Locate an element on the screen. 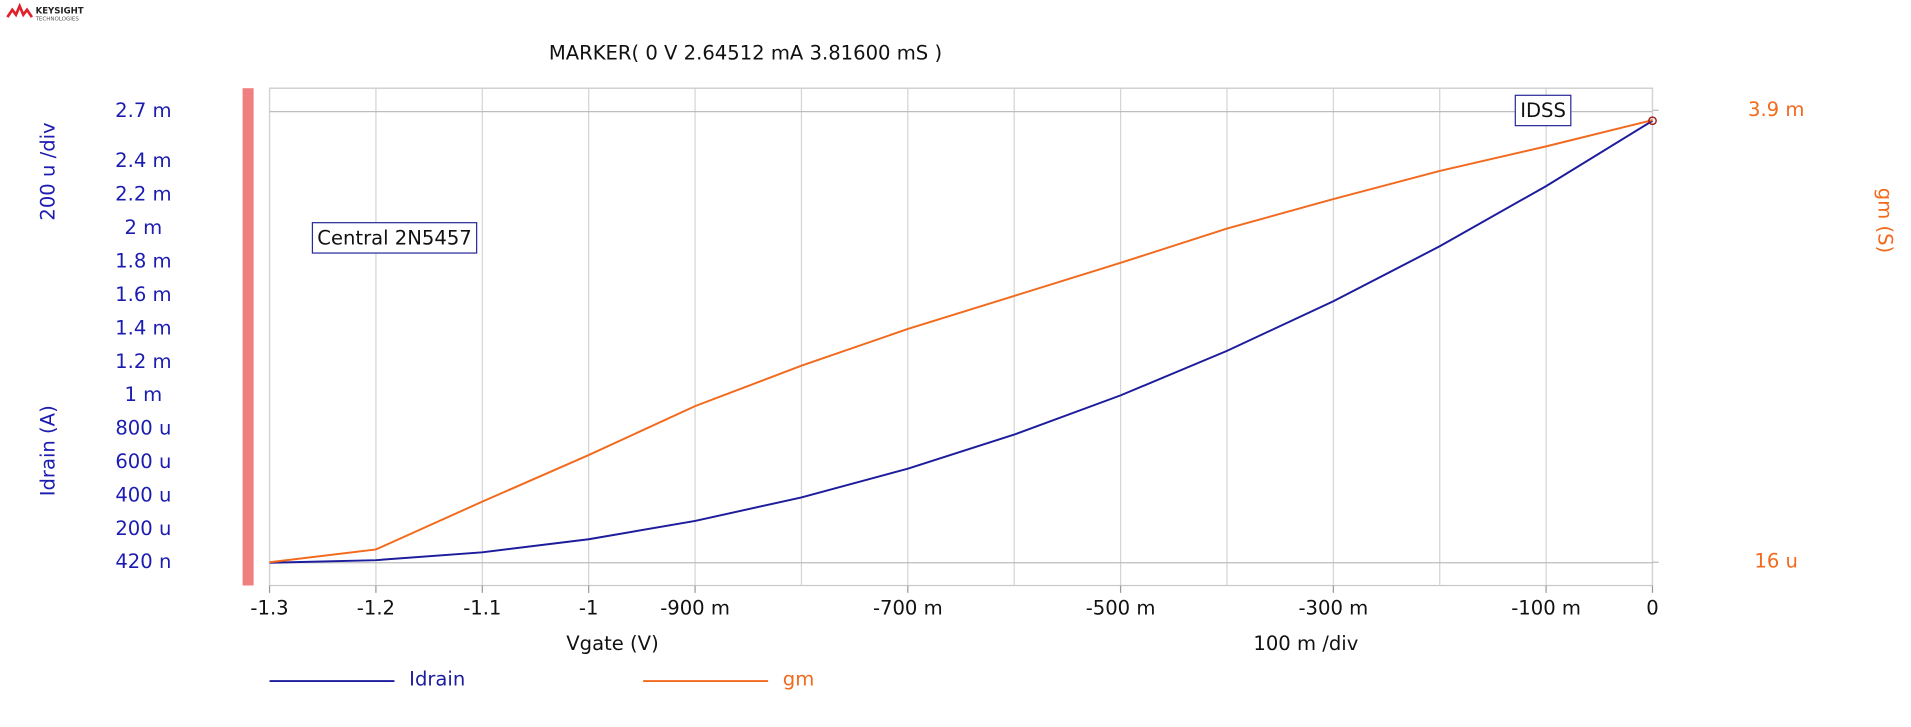 The width and height of the screenshot is (1911, 727). y-tick-label: 2.2 m is located at coordinates (143, 194).